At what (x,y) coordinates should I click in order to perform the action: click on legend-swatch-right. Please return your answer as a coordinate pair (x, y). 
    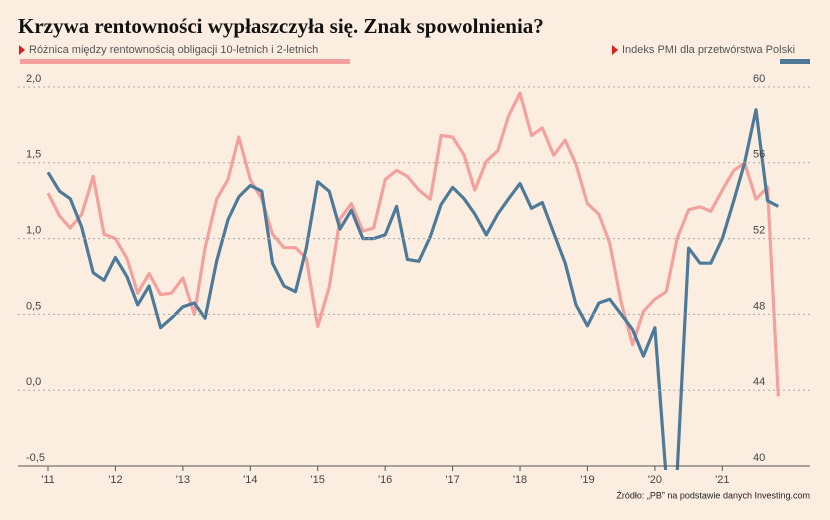
    Looking at the image, I should click on (795, 61).